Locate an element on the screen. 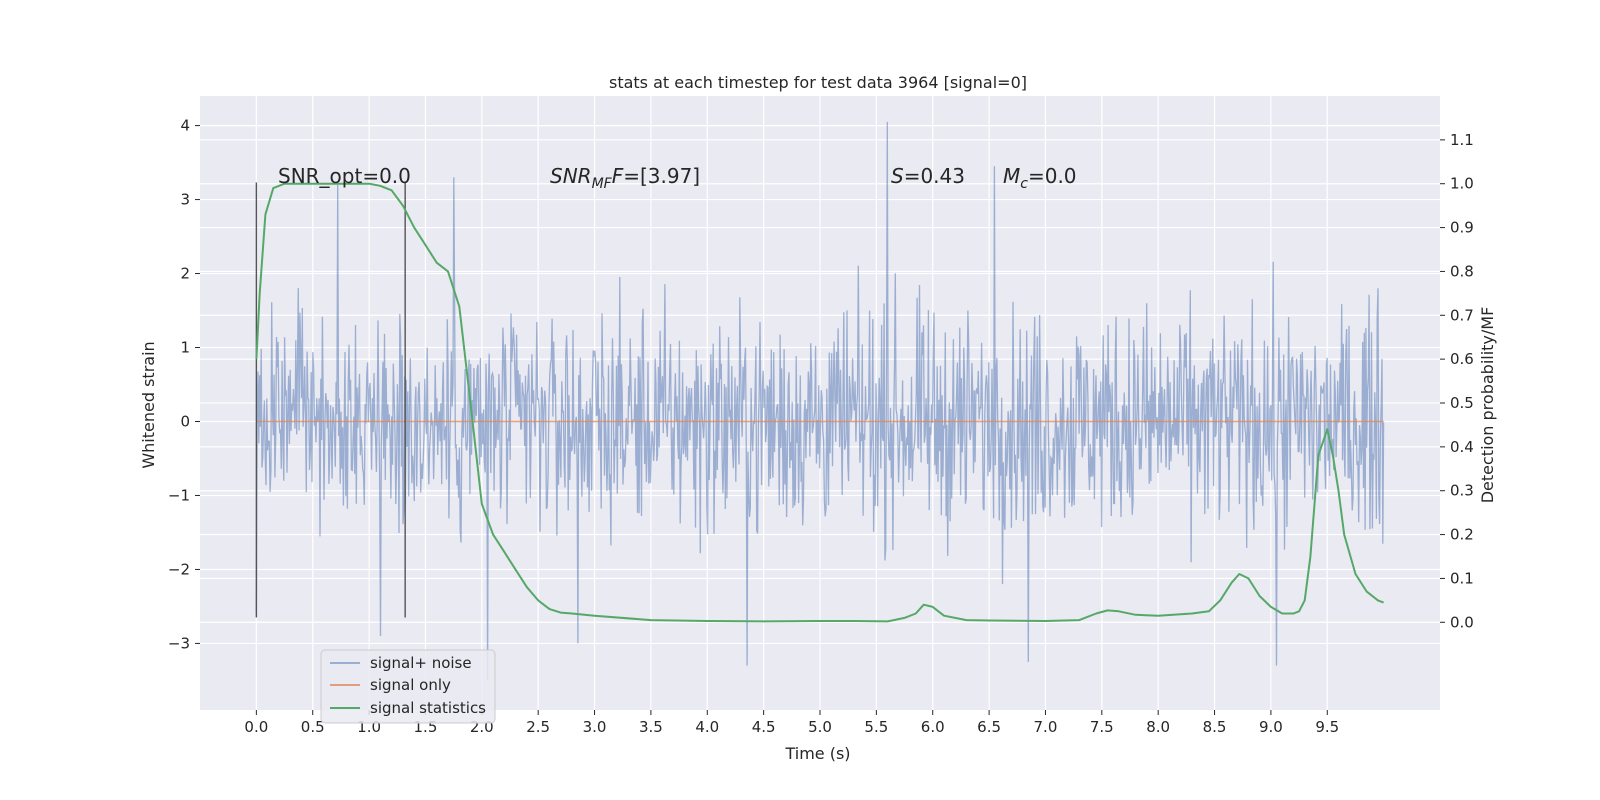 This screenshot has height=800, width=1600. left-y-tick-label: −3 is located at coordinates (179, 643).